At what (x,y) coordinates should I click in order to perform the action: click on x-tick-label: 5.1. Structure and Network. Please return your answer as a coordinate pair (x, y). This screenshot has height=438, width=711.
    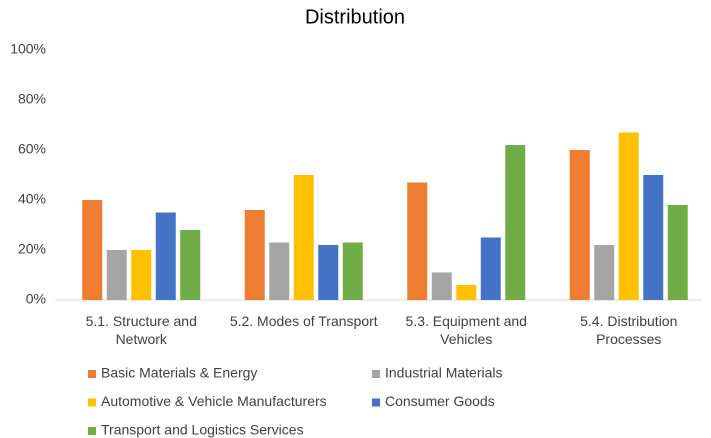
    Looking at the image, I should click on (141, 330).